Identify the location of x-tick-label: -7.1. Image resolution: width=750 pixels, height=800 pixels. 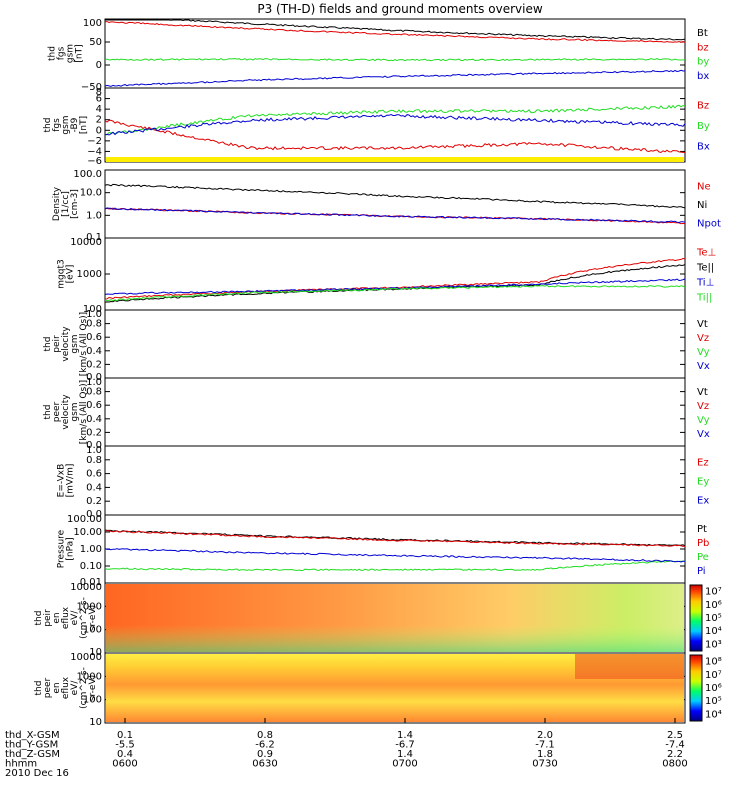
(545, 745).